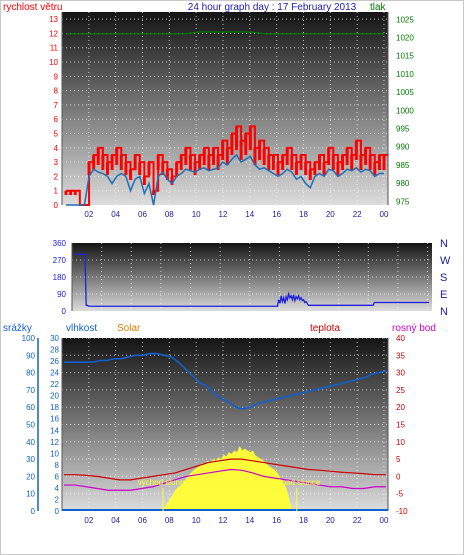 The height and width of the screenshot is (555, 464). I want to click on sunset-label: západ slunce, so click(297, 482).